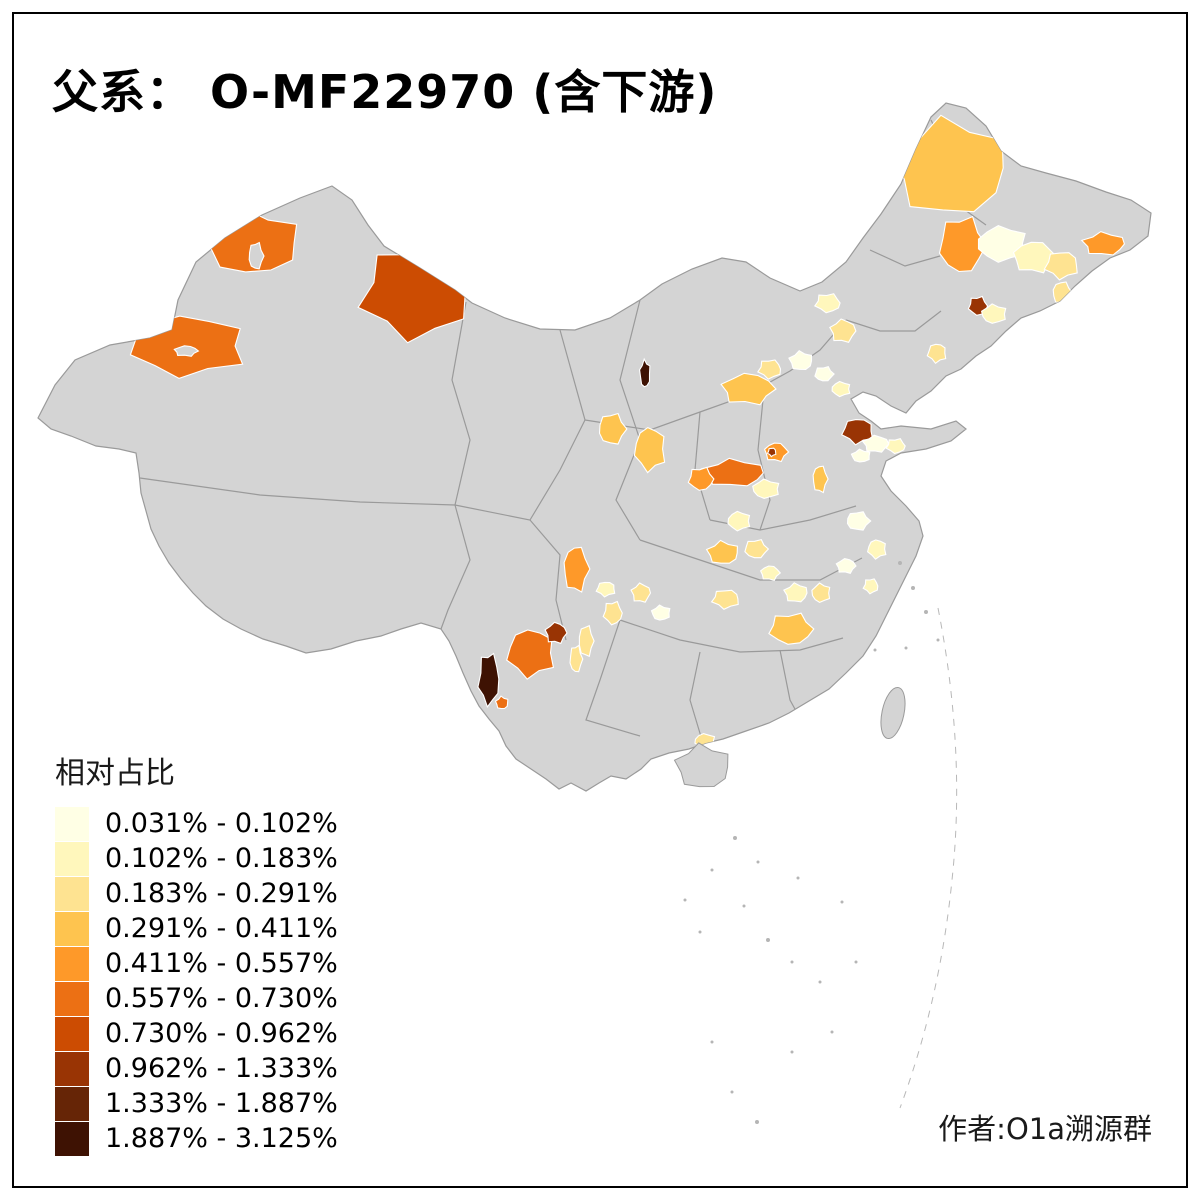 This screenshot has width=1200, height=1200. I want to click on legend-row: 0.102% - 0.183%, so click(196, 858).